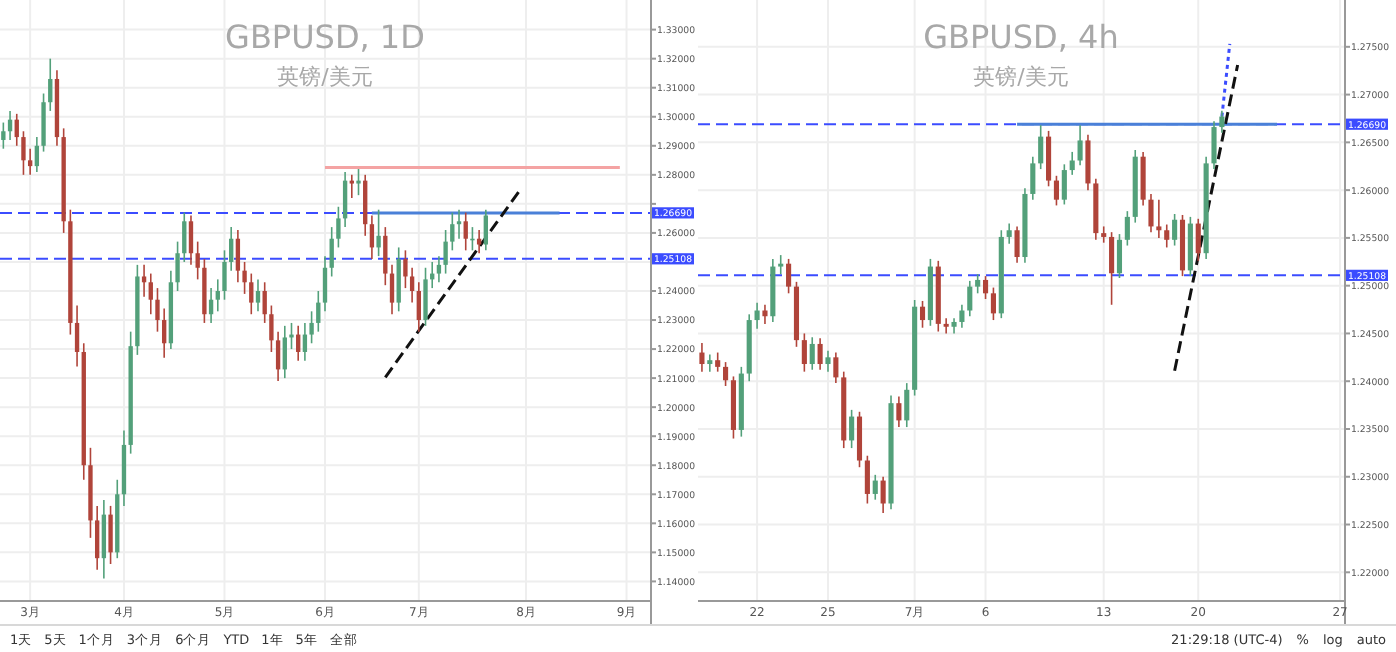 This screenshot has height=652, width=1396. What do you see at coordinates (1021, 37) in the screenshot?
I see `text: GBPUSD, 4h` at bounding box center [1021, 37].